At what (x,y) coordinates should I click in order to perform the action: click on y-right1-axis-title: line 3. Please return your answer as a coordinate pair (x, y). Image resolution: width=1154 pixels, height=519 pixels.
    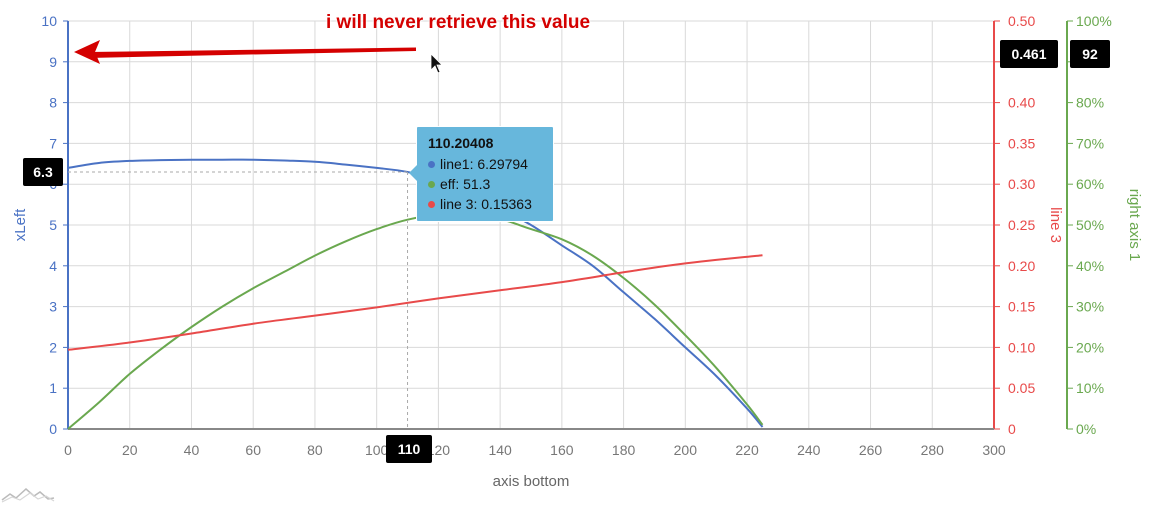
    Looking at the image, I should click on (1055, 225).